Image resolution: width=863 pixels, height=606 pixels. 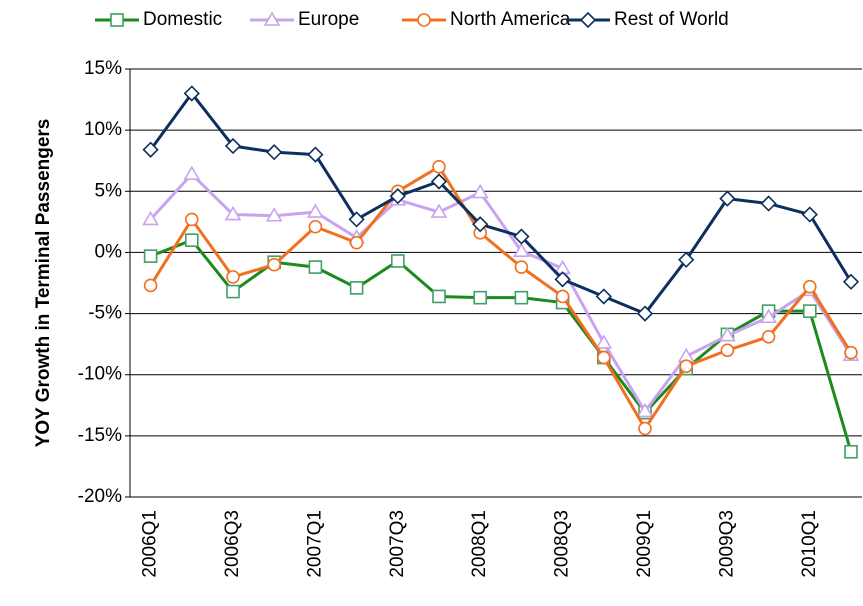 What do you see at coordinates (150, 544) in the screenshot?
I see `x-tick-label: 2006Q1` at bounding box center [150, 544].